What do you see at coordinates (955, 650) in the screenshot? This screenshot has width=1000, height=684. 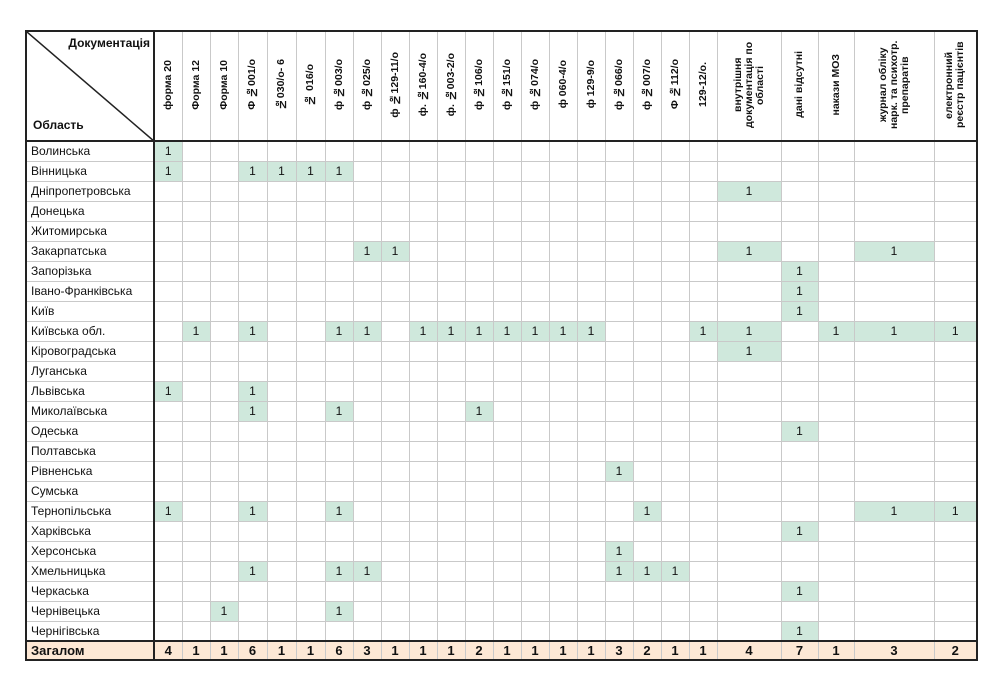 I see `total-cell: 2` at bounding box center [955, 650].